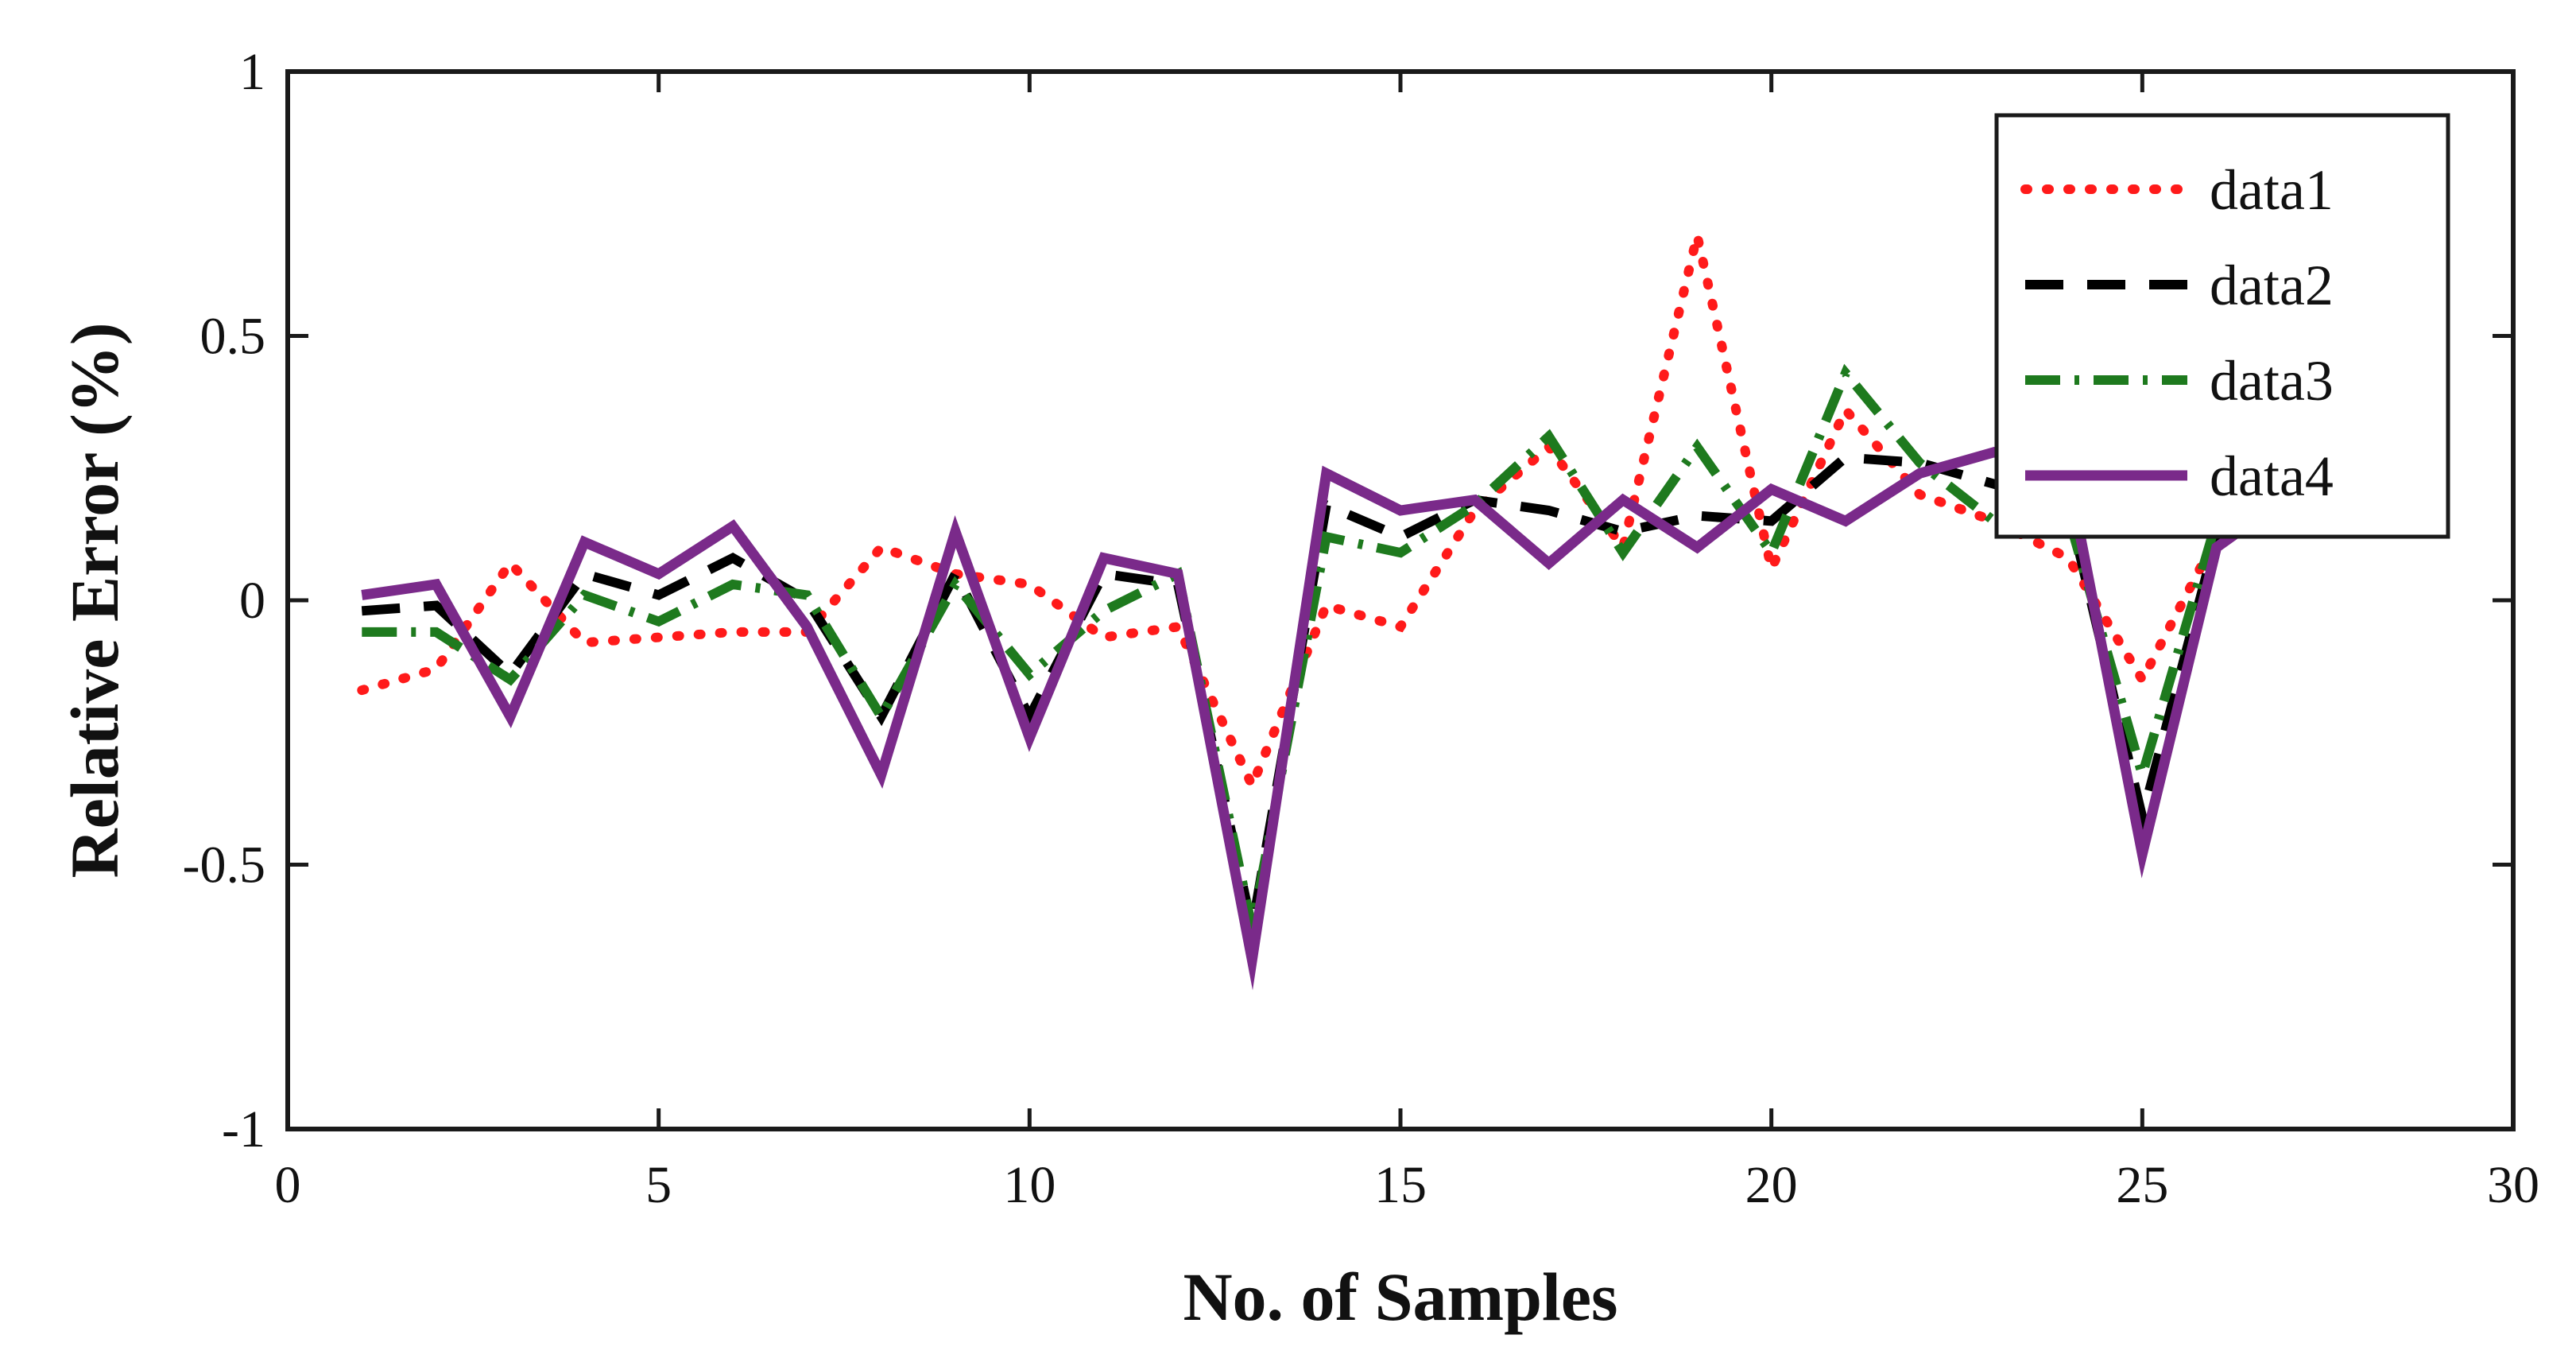  I want to click on legend-label-data4: data4, so click(2272, 476).